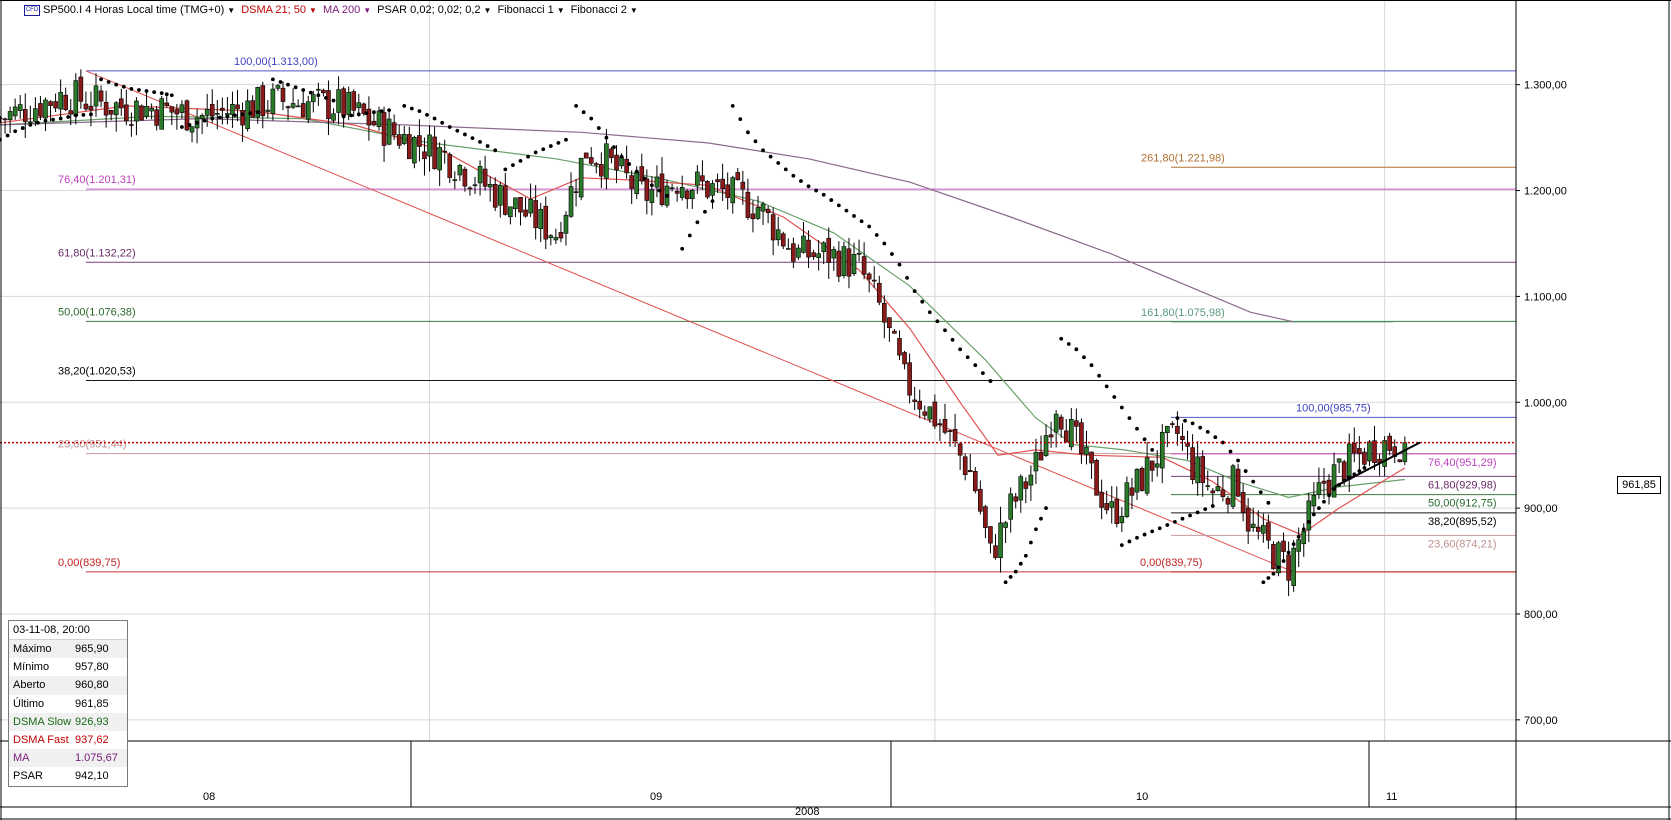 The height and width of the screenshot is (820, 1671). I want to click on data-window-row: Máximo 965,90, so click(68, 649).